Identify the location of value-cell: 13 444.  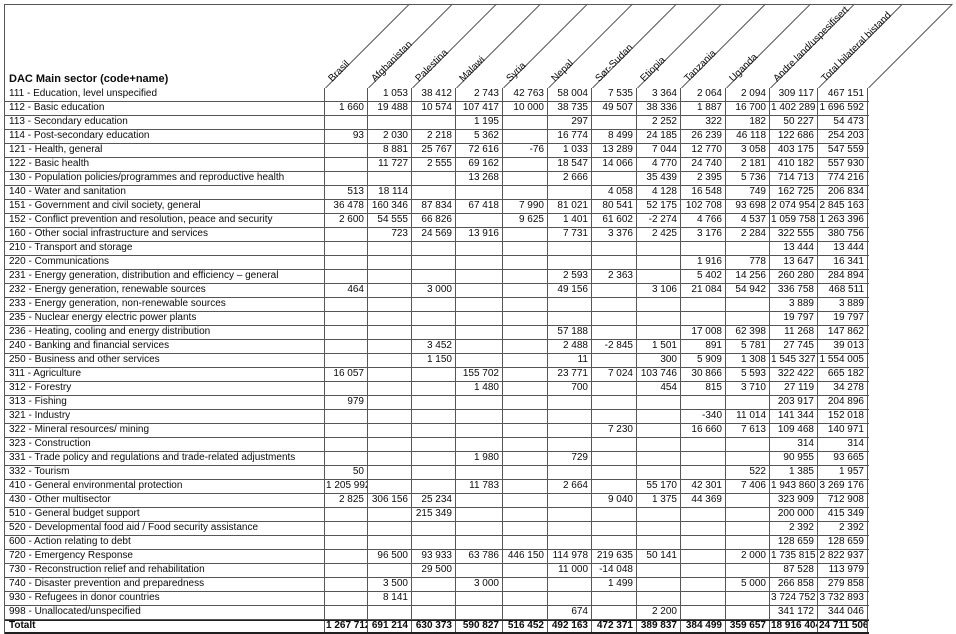
(843, 248).